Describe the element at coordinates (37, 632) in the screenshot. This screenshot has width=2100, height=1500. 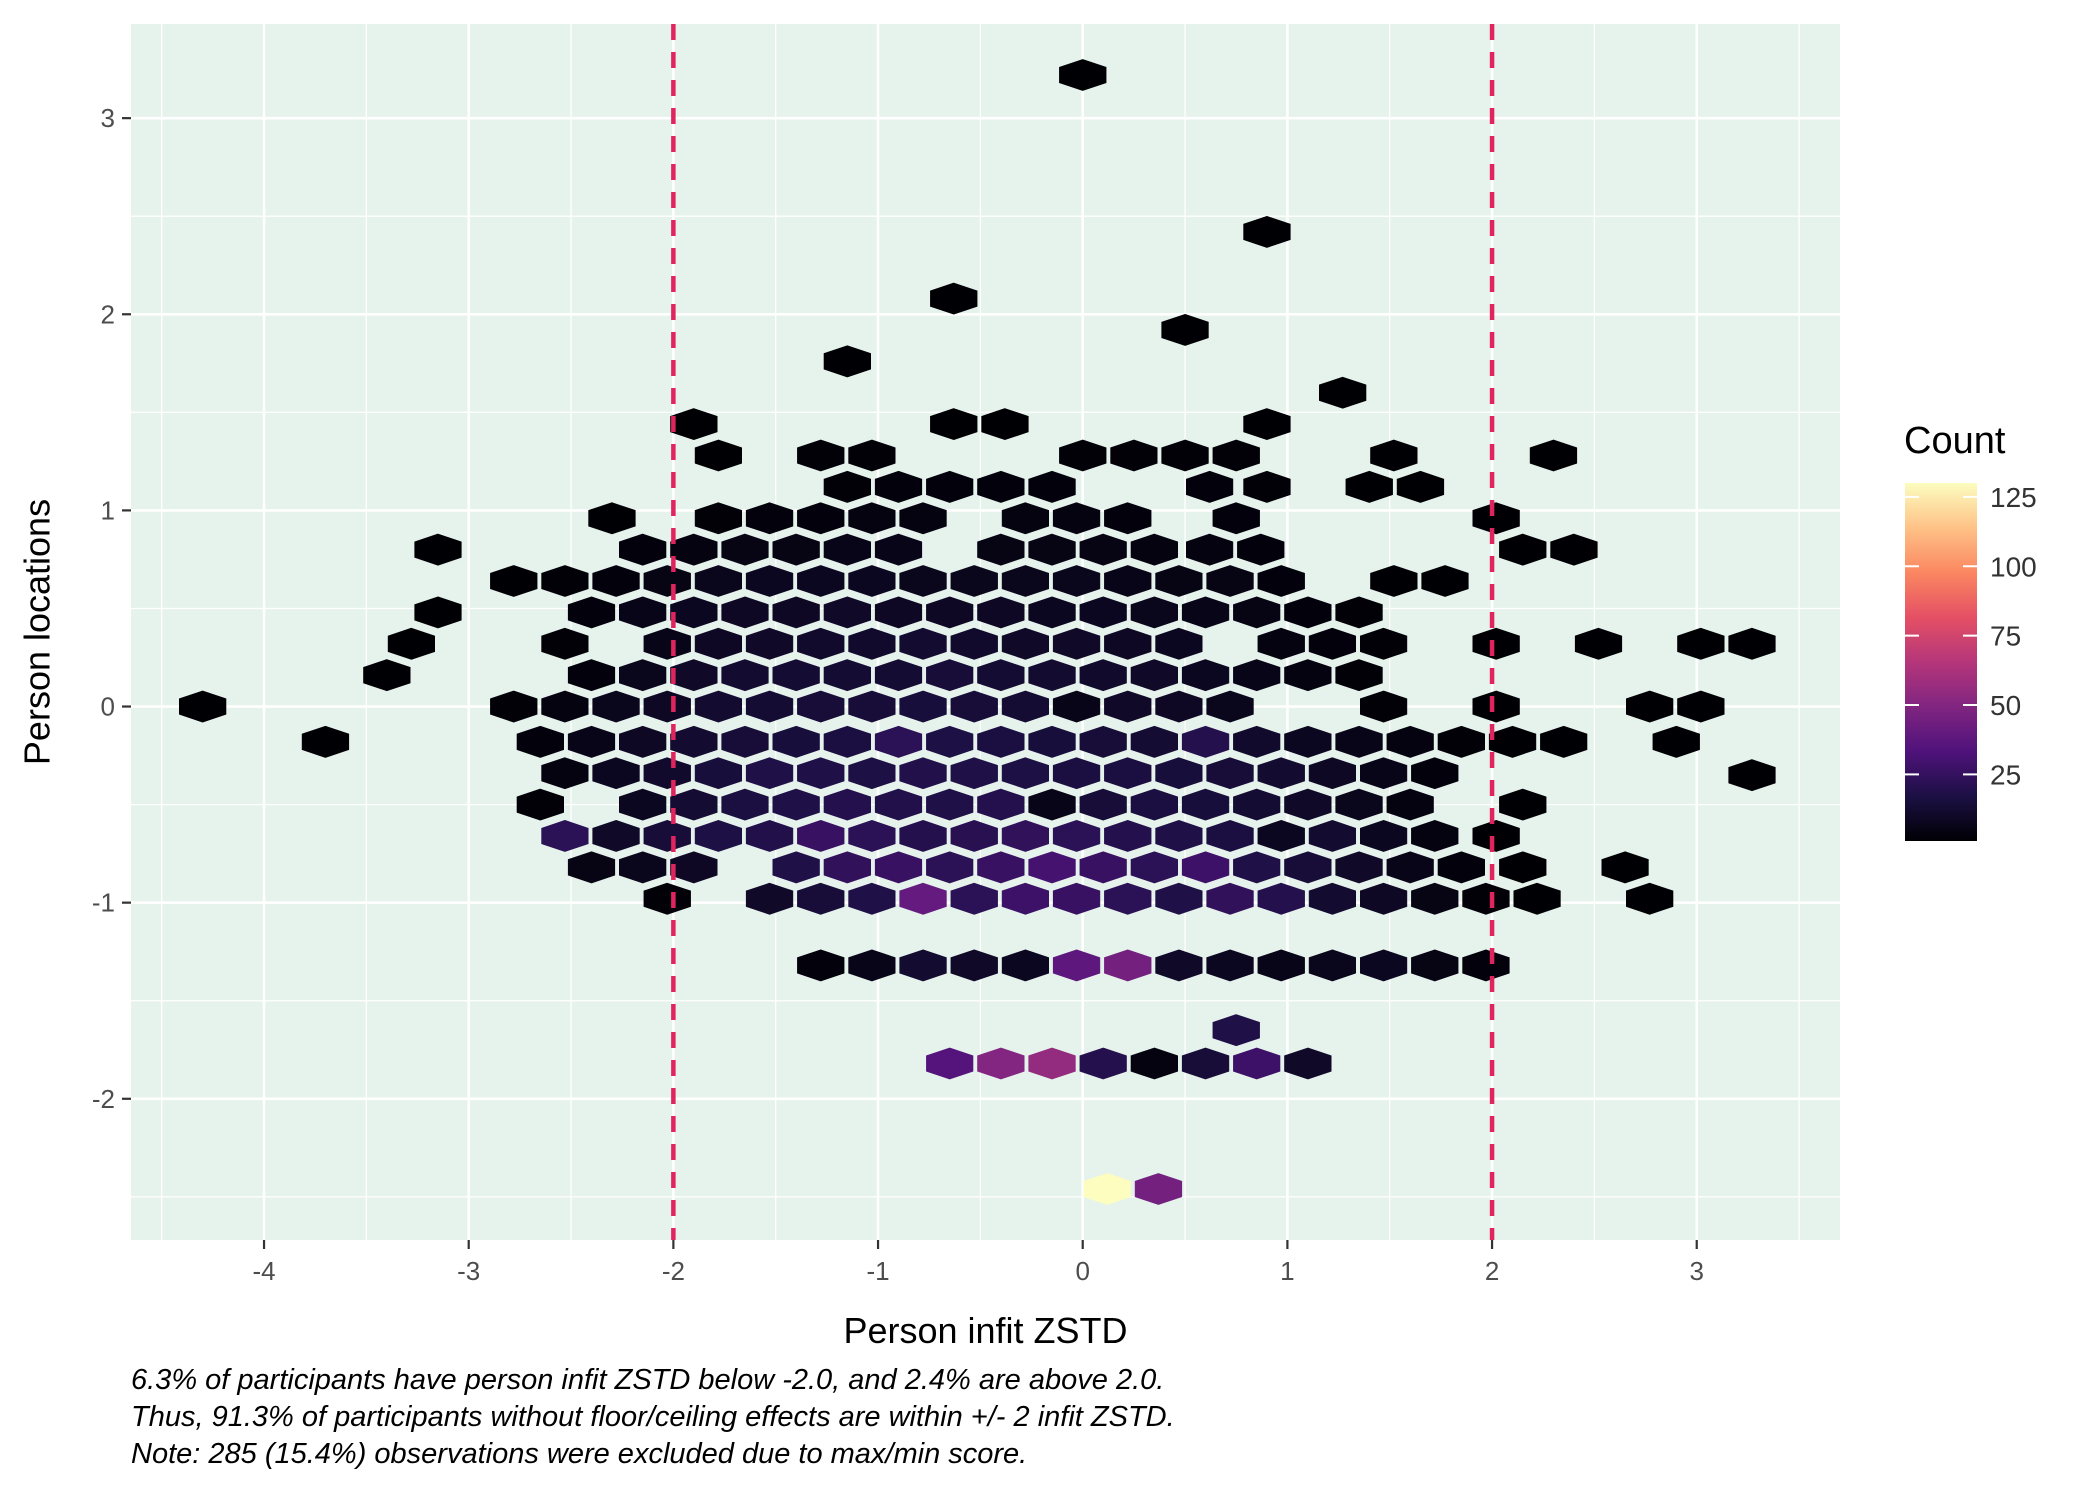
I see `y-axis-title: Person locations` at that location.